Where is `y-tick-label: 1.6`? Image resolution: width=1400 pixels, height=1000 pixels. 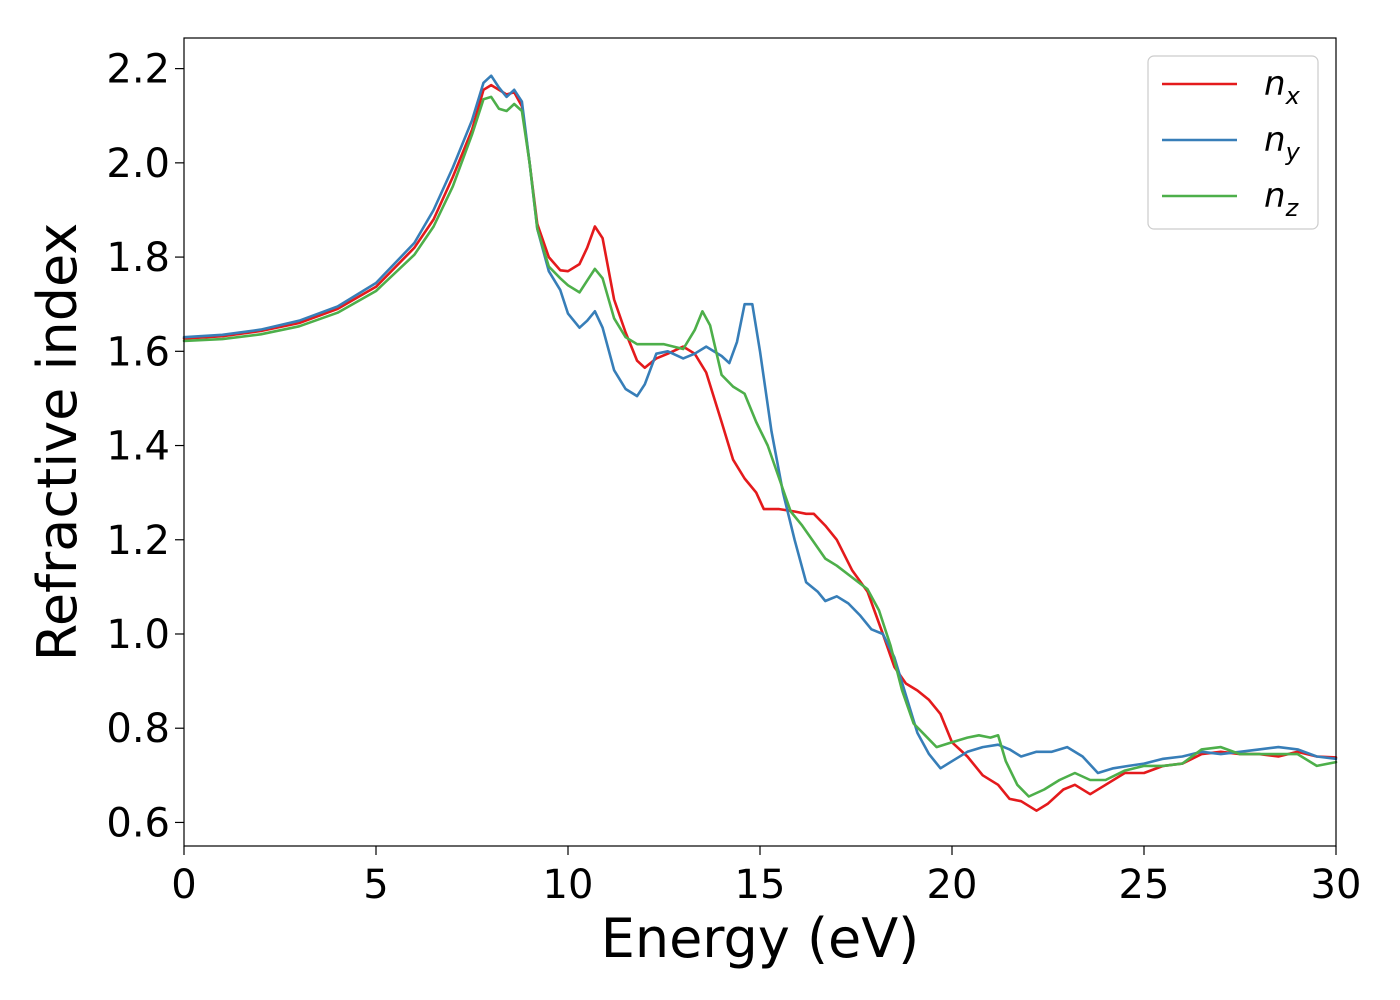
y-tick-label: 1.6 is located at coordinates (138, 352).